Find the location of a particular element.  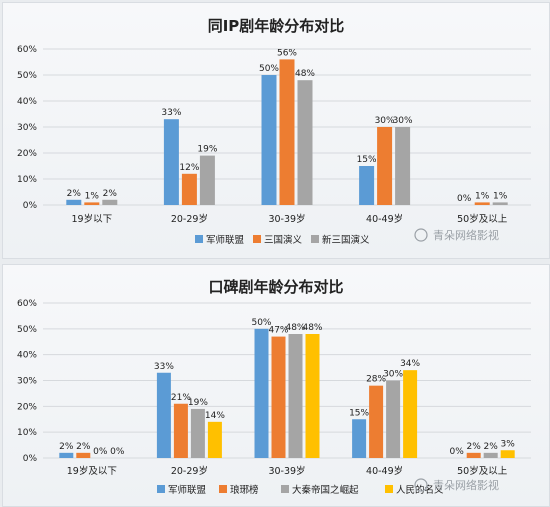

data-label: 14% is located at coordinates (215, 416).